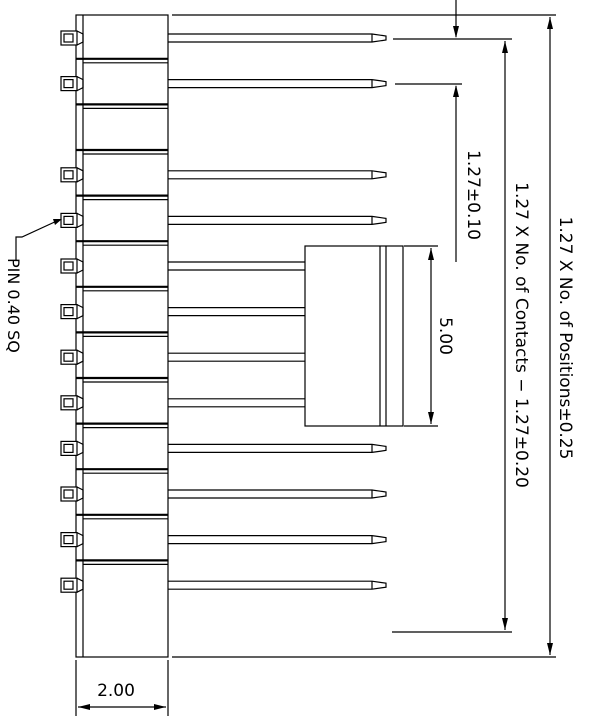 This screenshot has height=719, width=589. Describe the element at coordinates (354, 336) in the screenshot. I see `shroud-body` at that location.